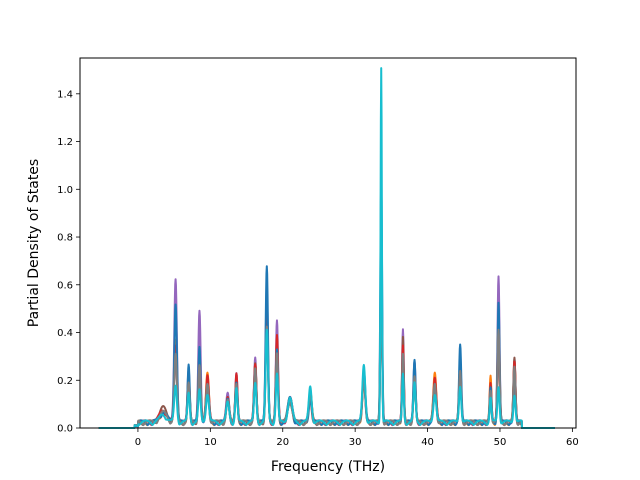  I want to click on x-tick-label: 40, so click(427, 442).